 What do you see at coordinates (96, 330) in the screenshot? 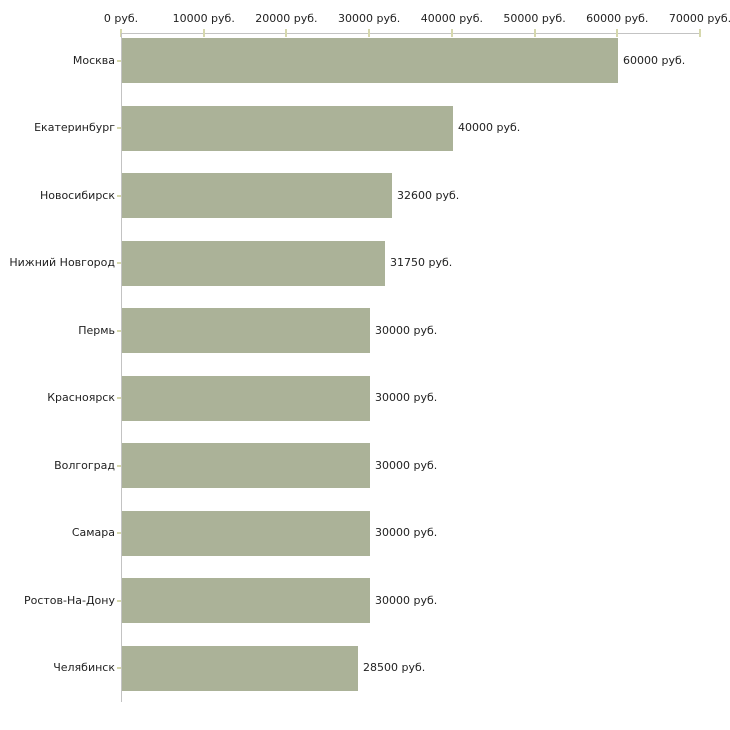
I see `category-label: Пермь` at bounding box center [96, 330].